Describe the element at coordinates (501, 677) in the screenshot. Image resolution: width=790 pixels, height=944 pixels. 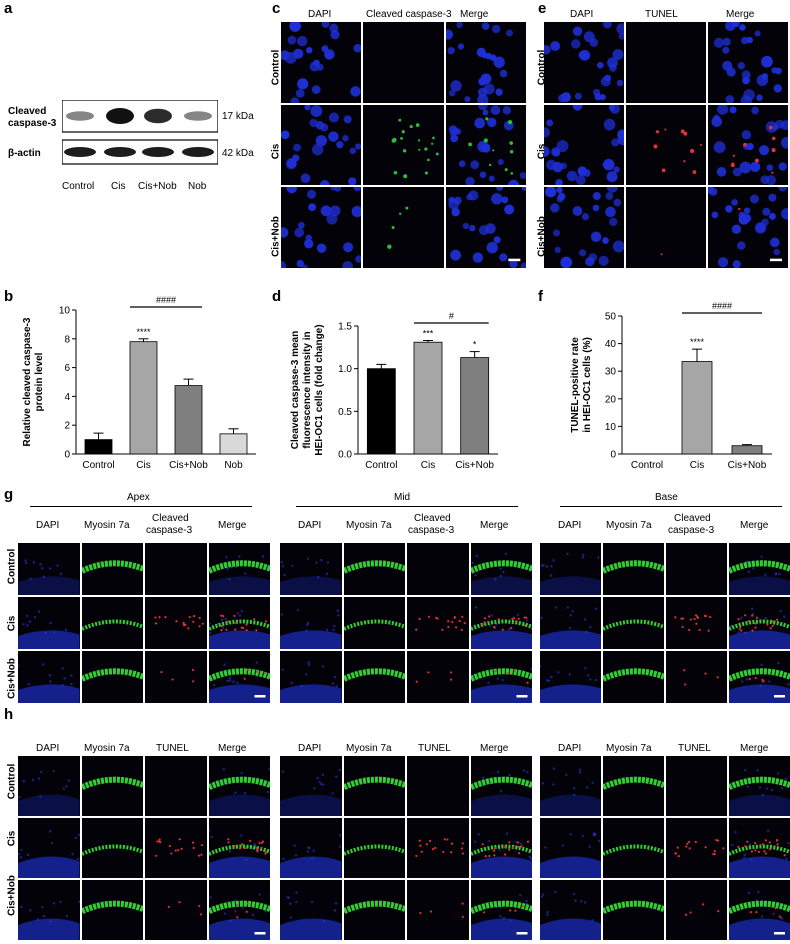
I see `grid-g-1-cell-r2-c3` at that location.